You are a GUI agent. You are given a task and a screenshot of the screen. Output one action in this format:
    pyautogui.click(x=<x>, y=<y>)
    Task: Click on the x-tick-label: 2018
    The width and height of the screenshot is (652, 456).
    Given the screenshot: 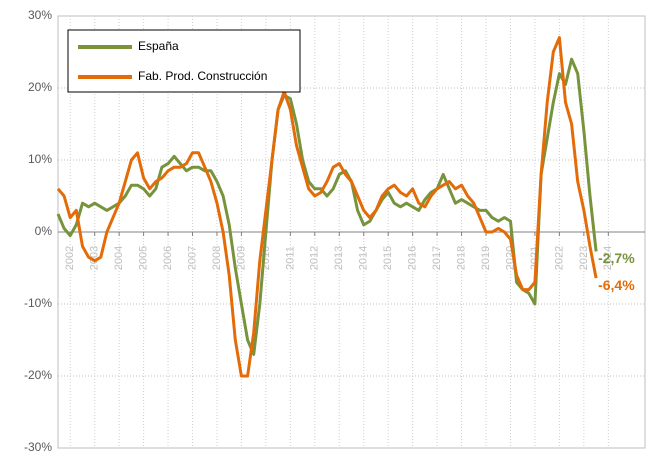 What is the action you would take?
    pyautogui.click(x=461, y=258)
    